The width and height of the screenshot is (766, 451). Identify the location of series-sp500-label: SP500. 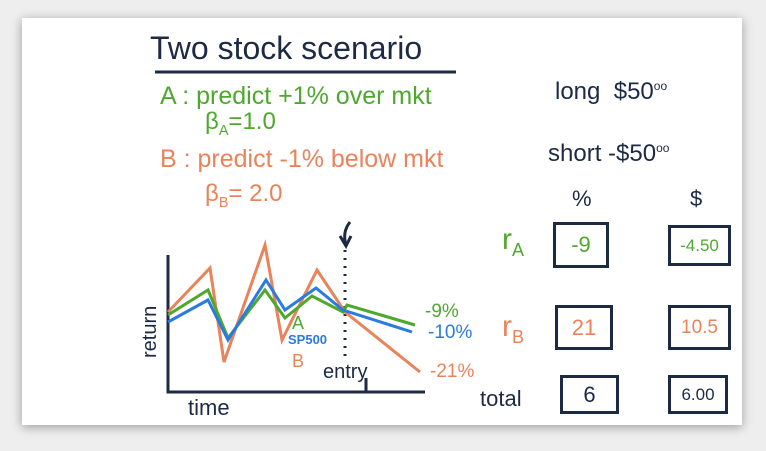
(308, 339).